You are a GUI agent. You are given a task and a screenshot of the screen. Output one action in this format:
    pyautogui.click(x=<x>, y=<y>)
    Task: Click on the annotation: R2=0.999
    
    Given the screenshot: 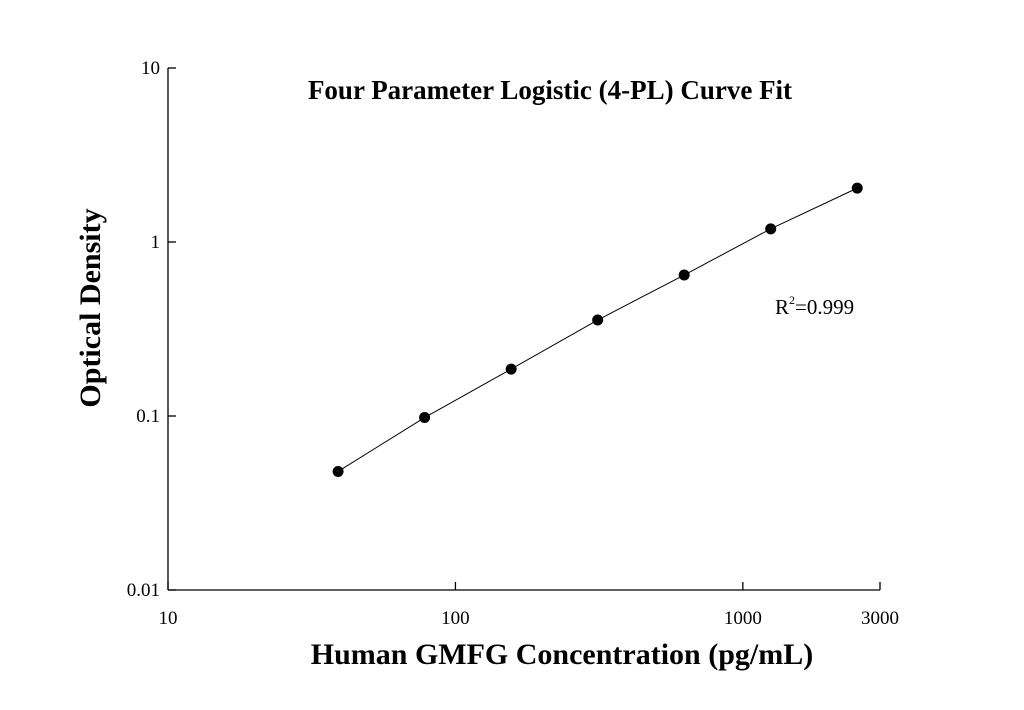 What is the action you would take?
    pyautogui.click(x=814, y=306)
    